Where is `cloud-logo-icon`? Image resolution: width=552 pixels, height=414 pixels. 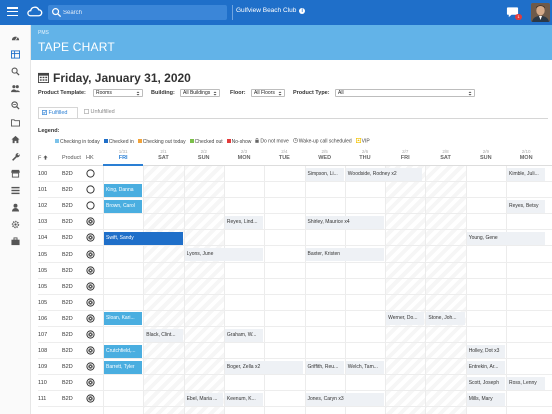 cloud-logo-icon is located at coordinates (34, 11).